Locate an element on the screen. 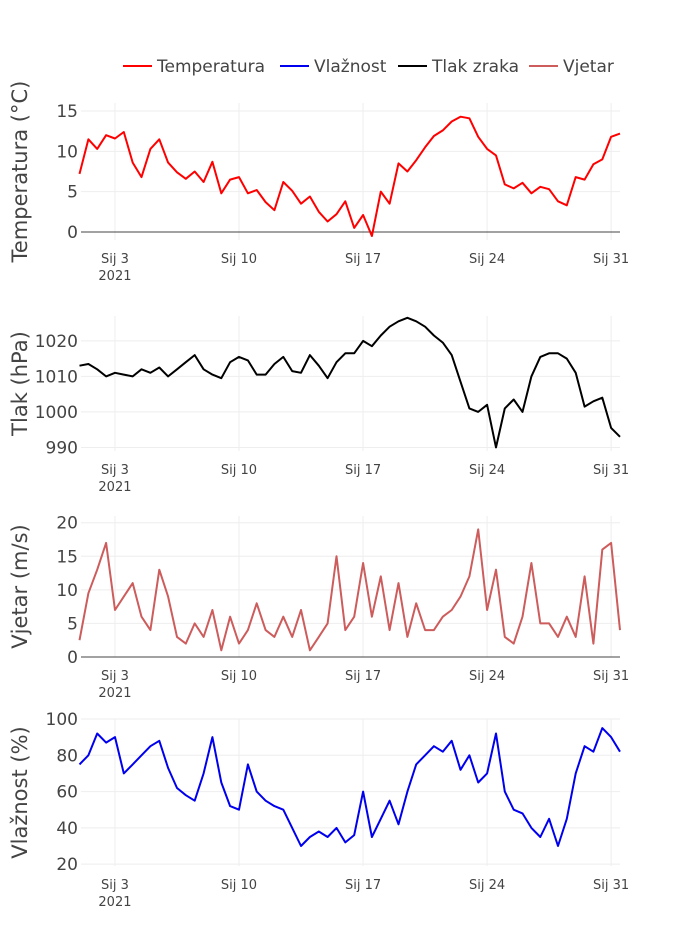 The height and width of the screenshot is (950, 700). legend-item-3: Vjetar is located at coordinates (571, 67).